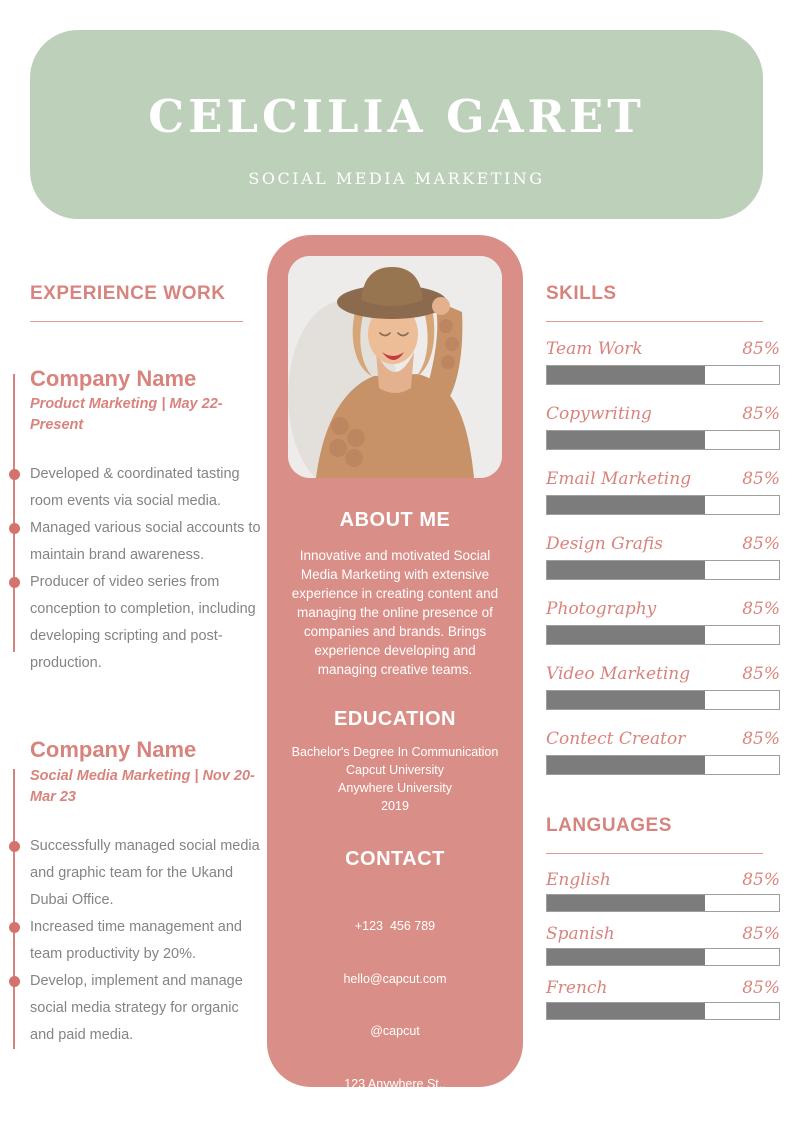  I want to click on skill-name: Photography, so click(601, 608).